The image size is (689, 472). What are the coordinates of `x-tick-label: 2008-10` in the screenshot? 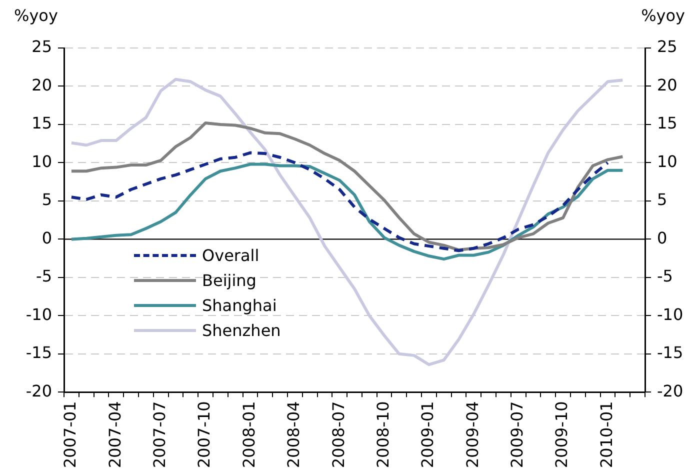 It's located at (382, 434).